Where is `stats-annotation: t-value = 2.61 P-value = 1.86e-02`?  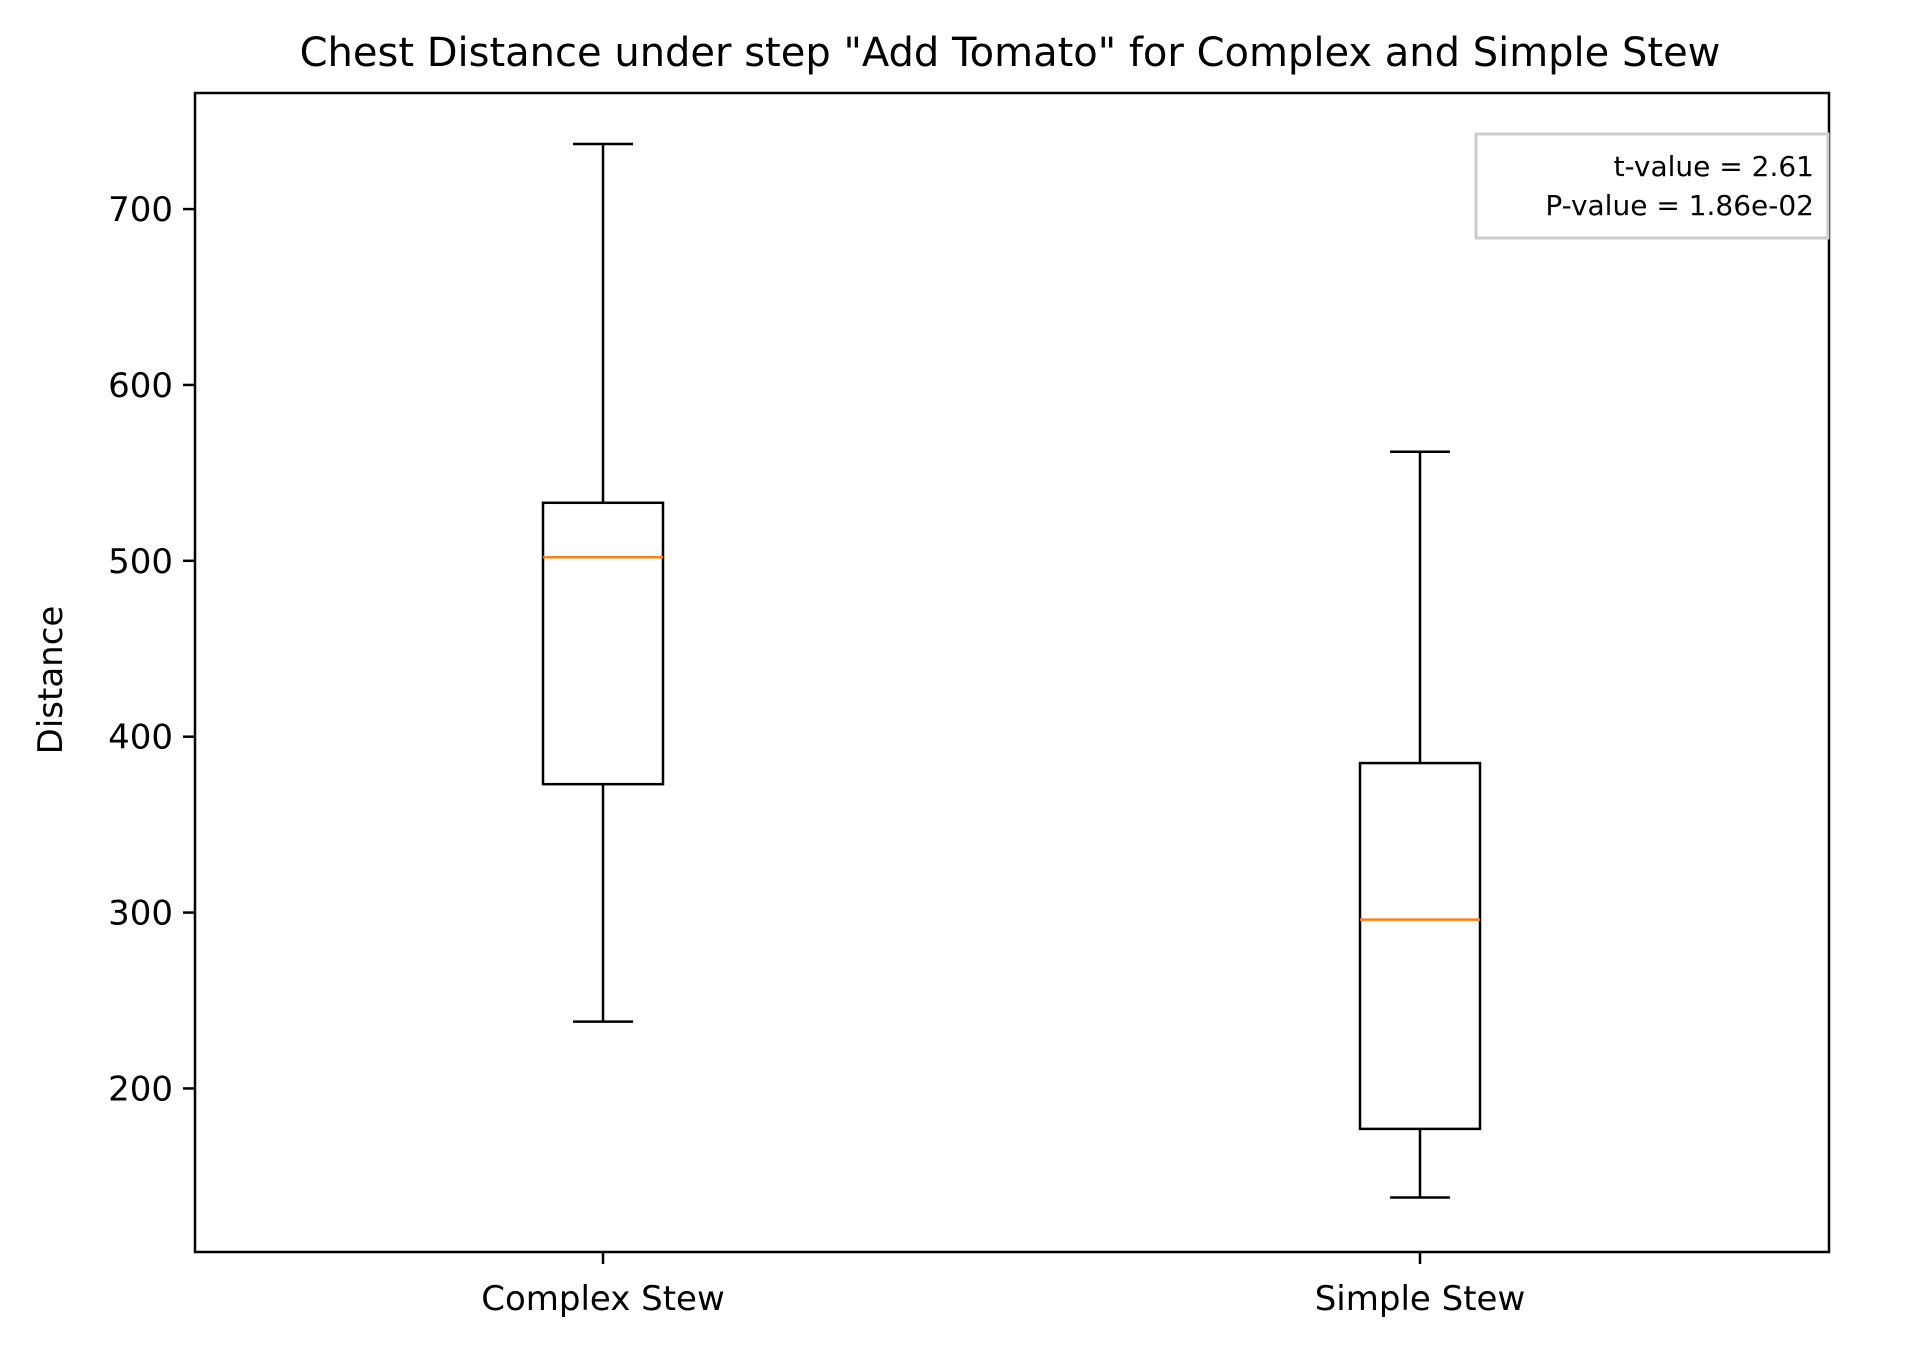
stats-annotation: t-value = 2.61 P-value = 1.86e-02 is located at coordinates (1652, 186).